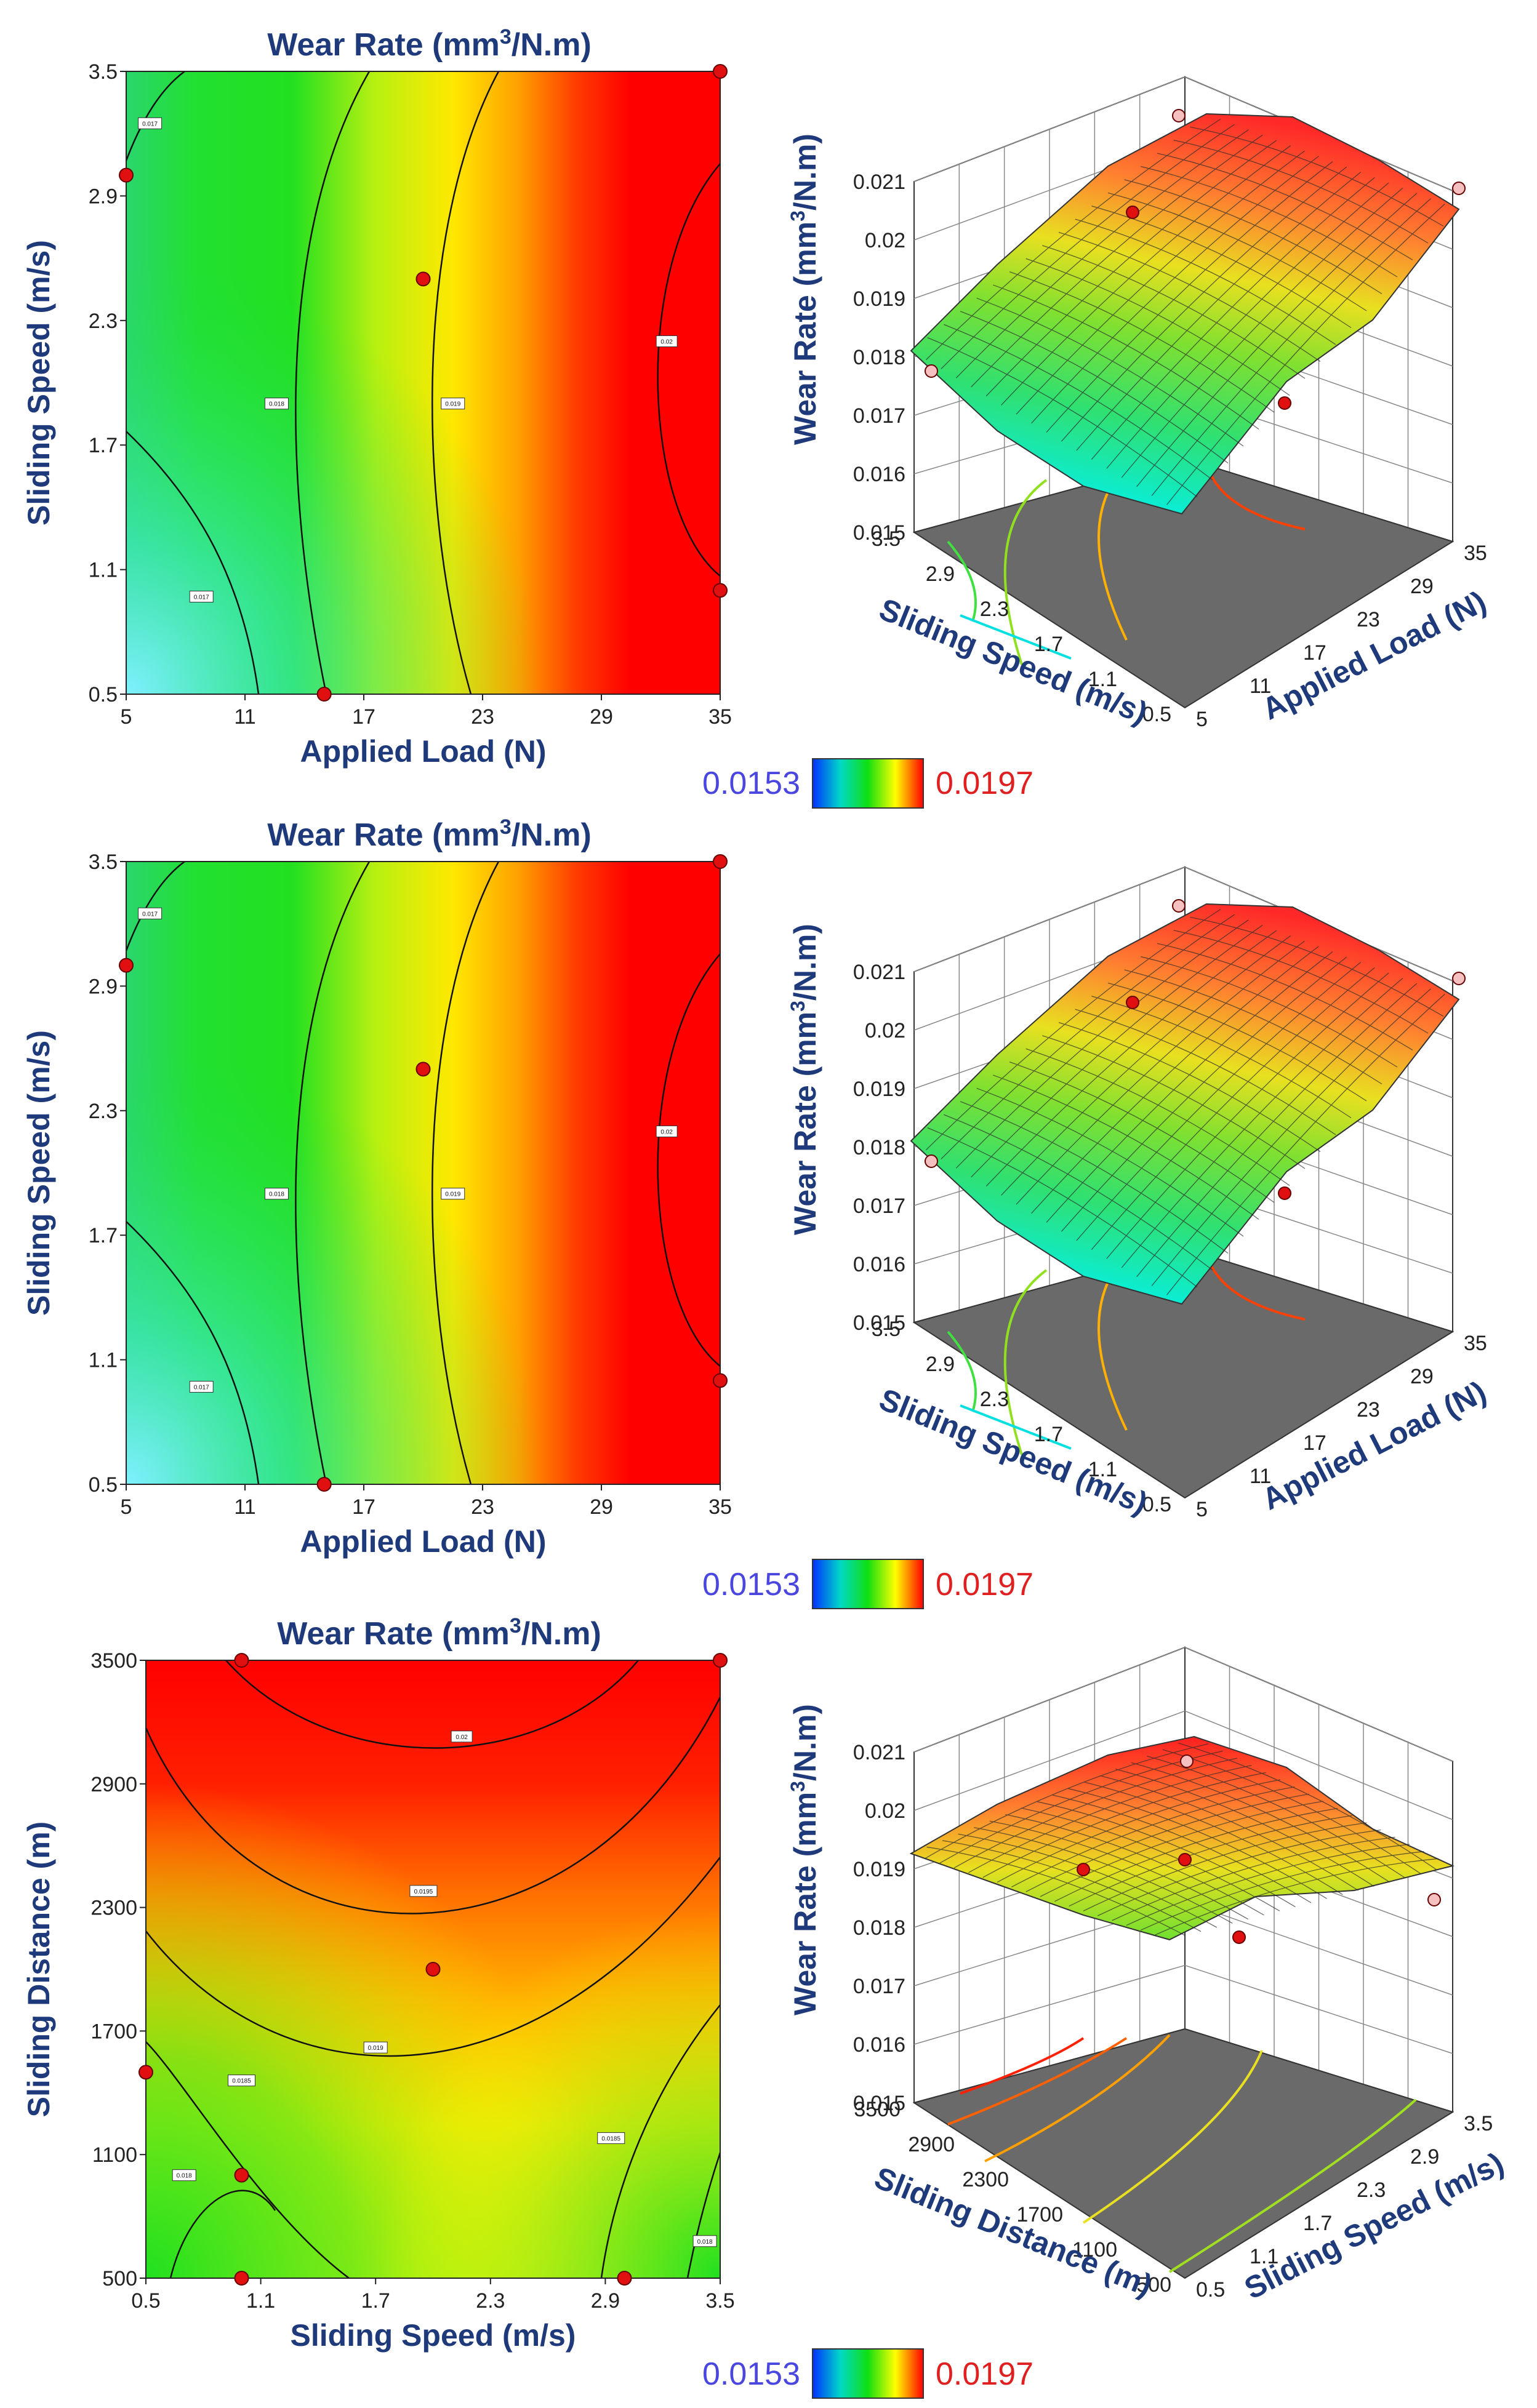 The image size is (1537, 2408). What do you see at coordinates (1210, 2290) in the screenshot?
I see `y3d-tick-label: 0.5` at bounding box center [1210, 2290].